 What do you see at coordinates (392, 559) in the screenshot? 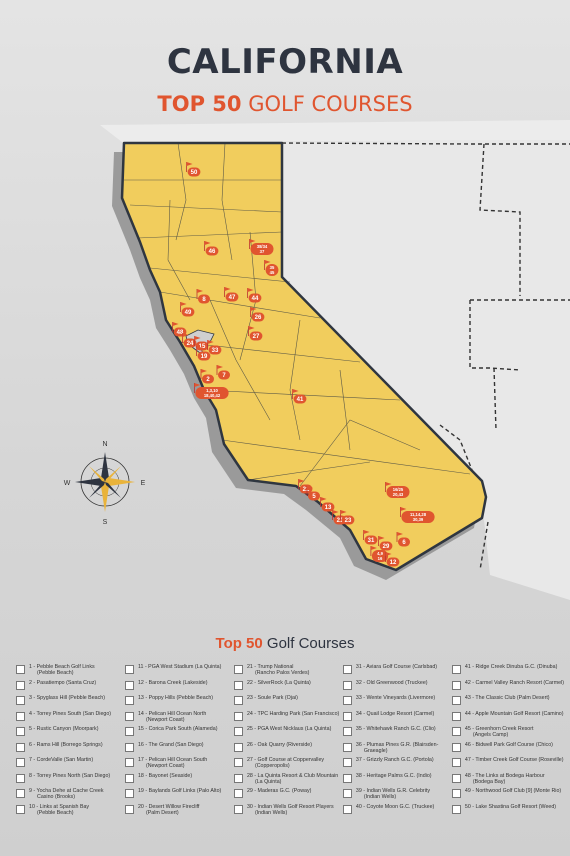
I see `course-marker: 12` at bounding box center [392, 559].